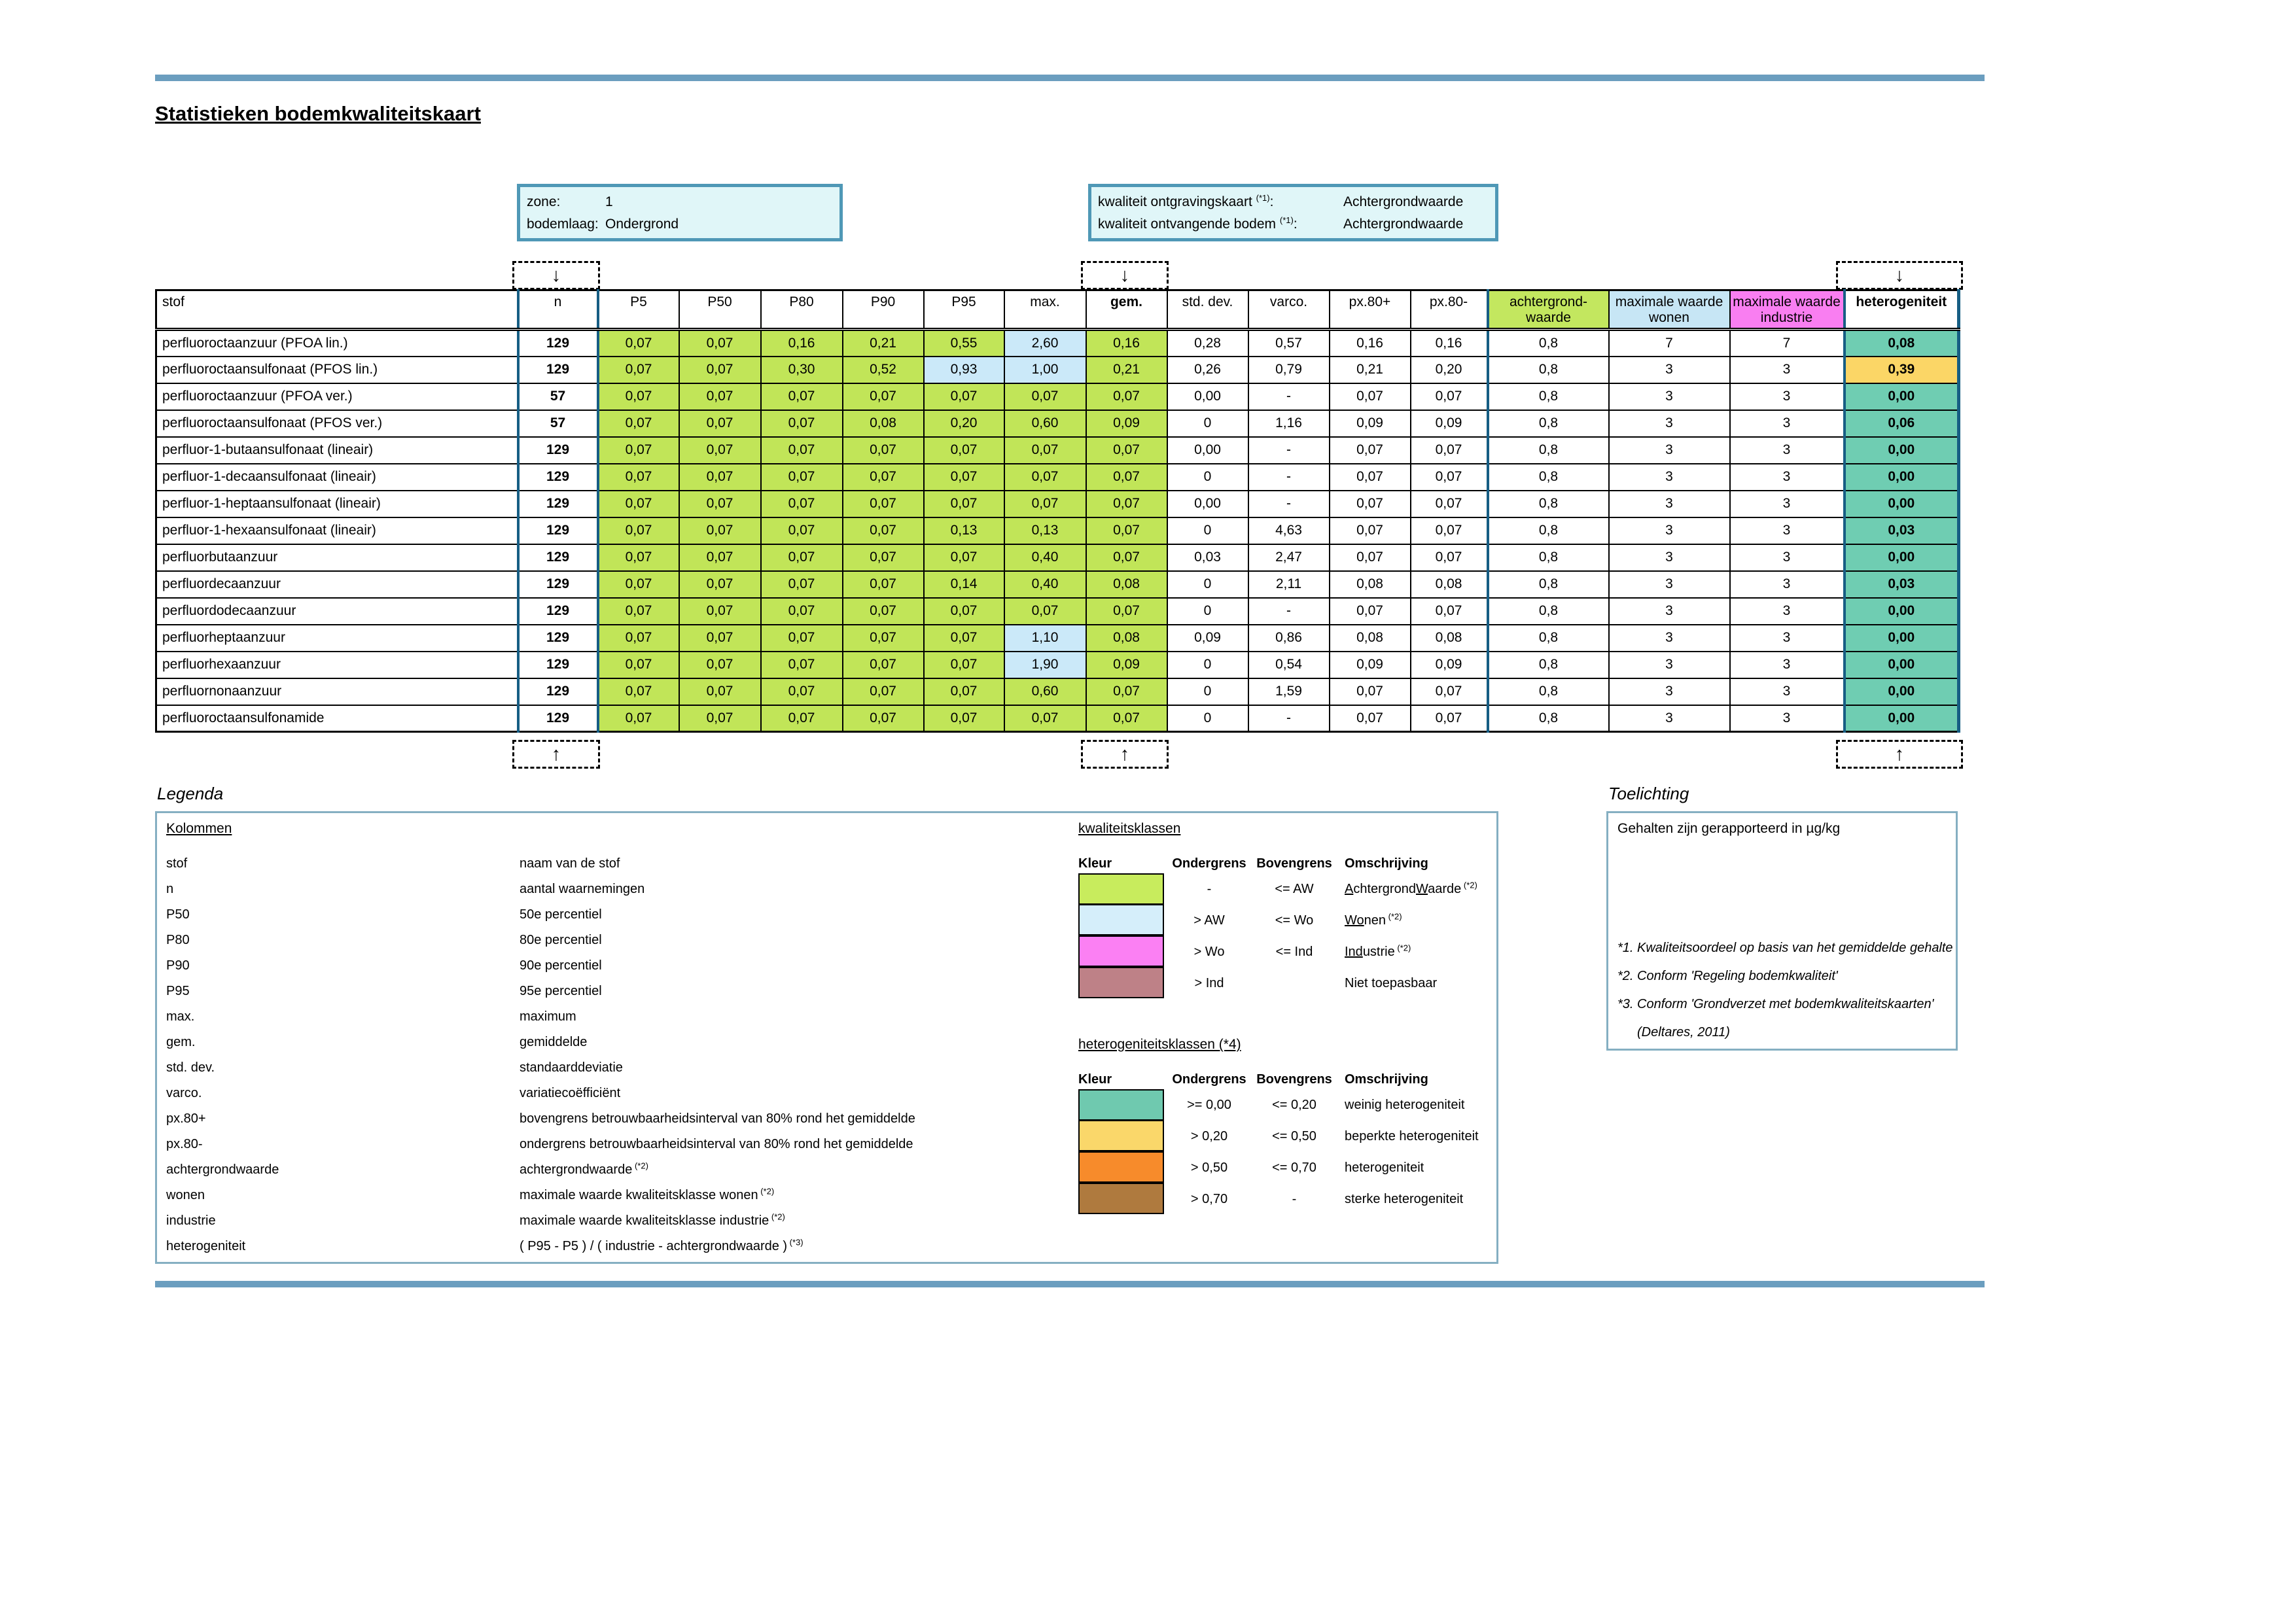 This screenshot has width=2296, height=1623. I want to click on filter-down-arrow-gem-icon: ↓, so click(1125, 276).